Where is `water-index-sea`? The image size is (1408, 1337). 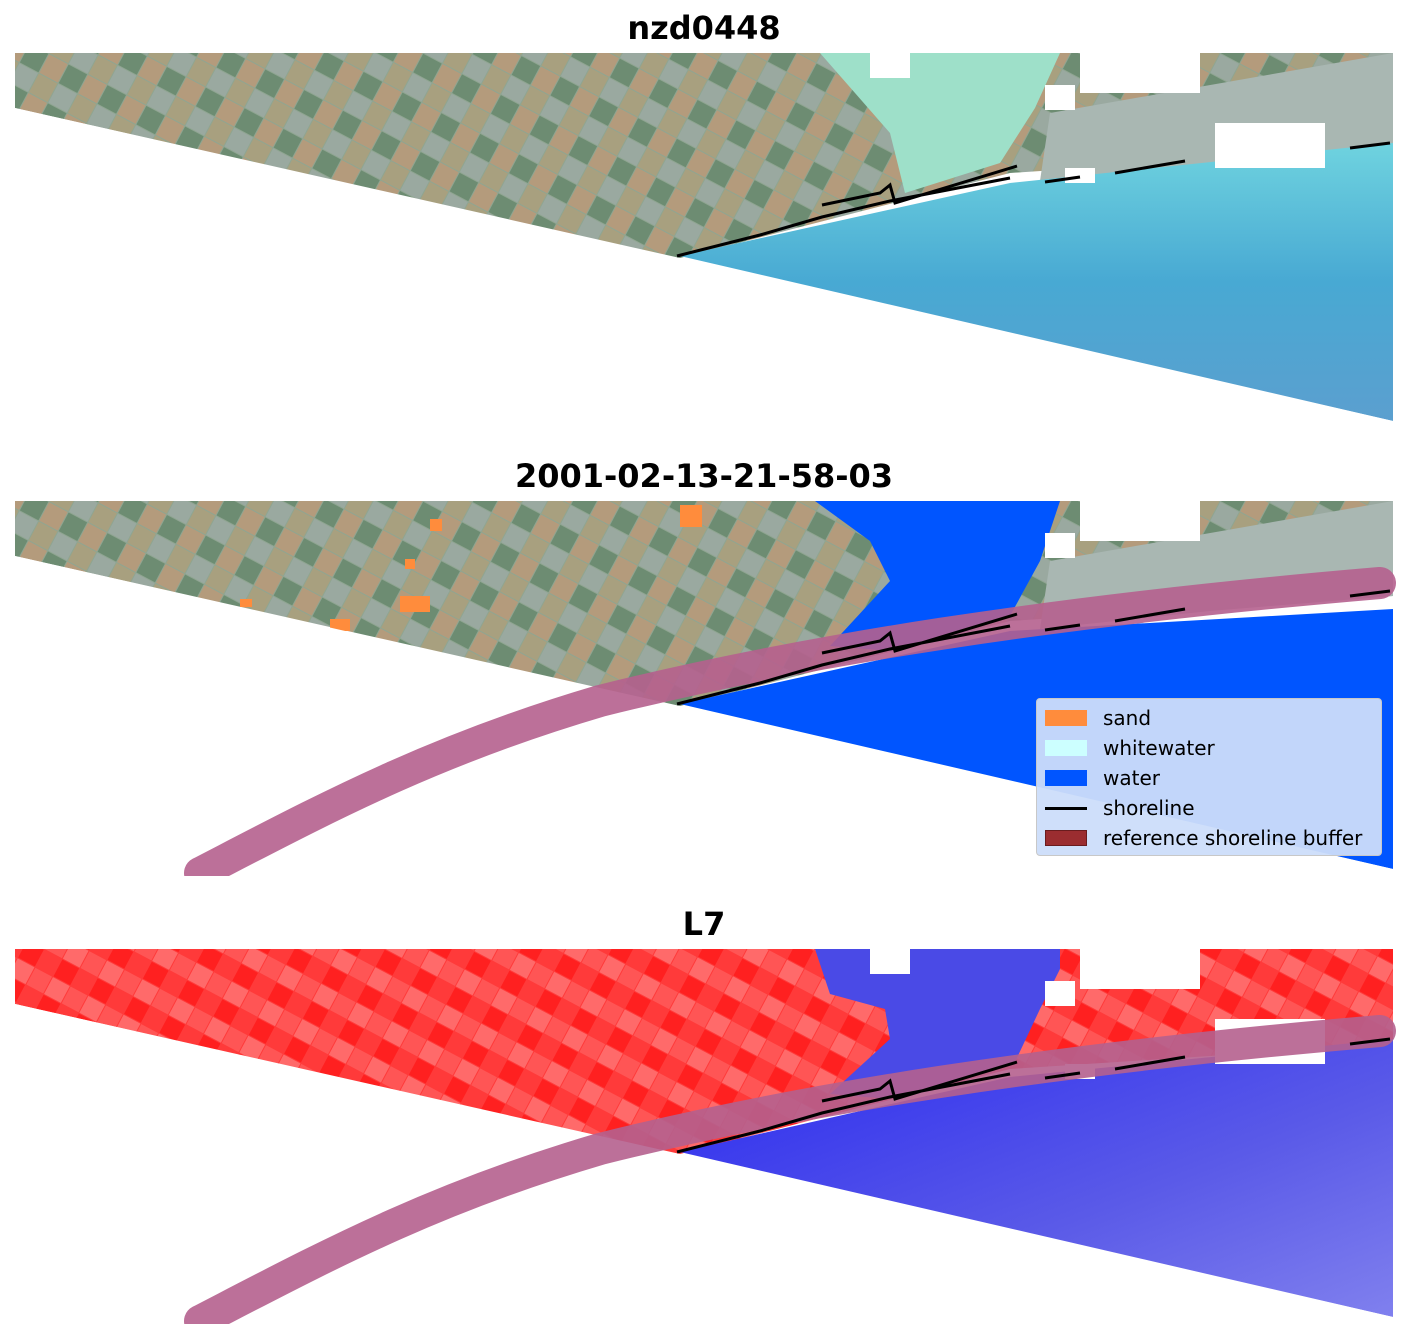 water-index-sea is located at coordinates (1036, 1178).